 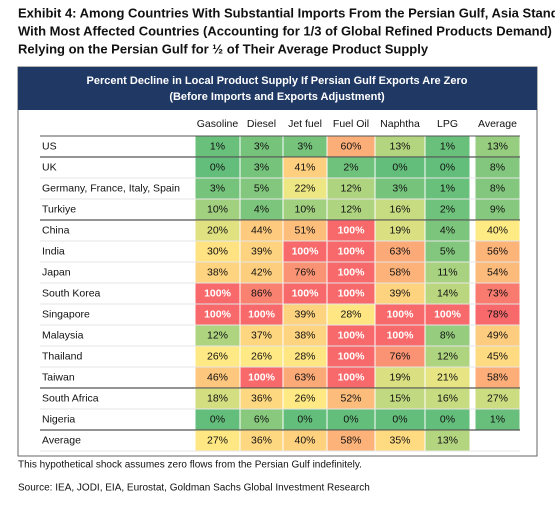 I want to click on row-label: Malaysia, so click(x=63, y=335).